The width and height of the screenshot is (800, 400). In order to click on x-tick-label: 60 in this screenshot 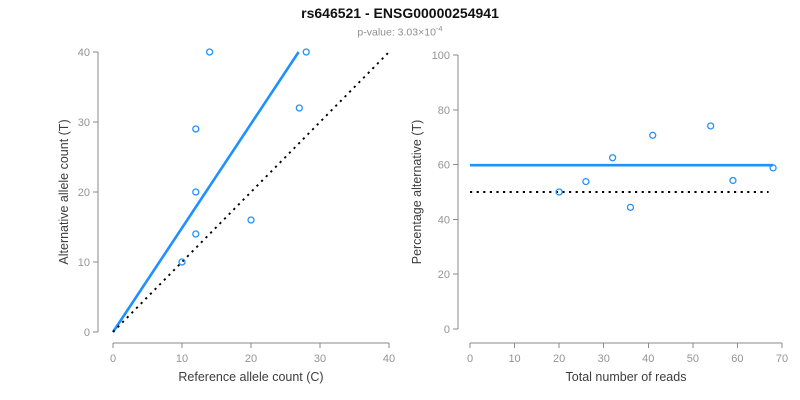, I will do `click(737, 359)`.